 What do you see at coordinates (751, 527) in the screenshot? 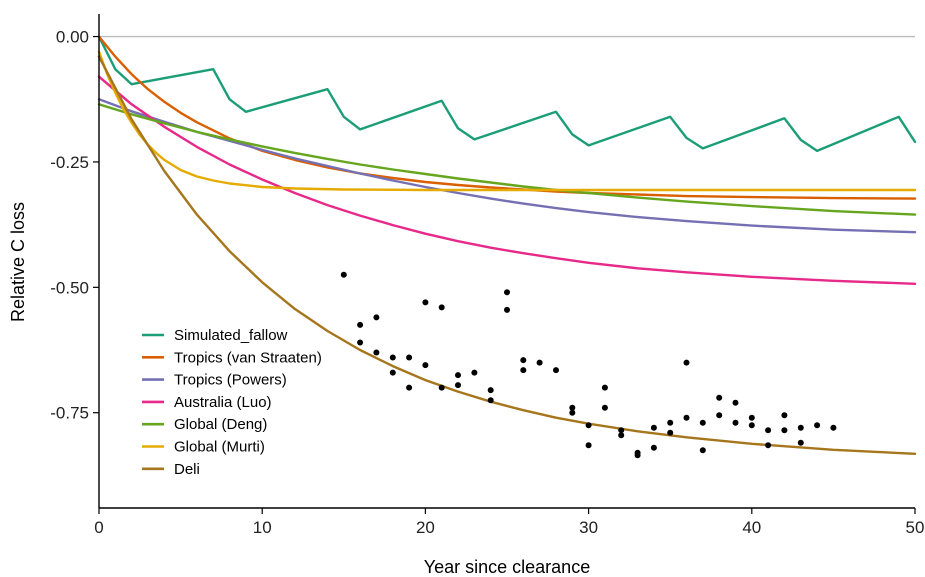
I see `x-tick-label: 40` at bounding box center [751, 527].